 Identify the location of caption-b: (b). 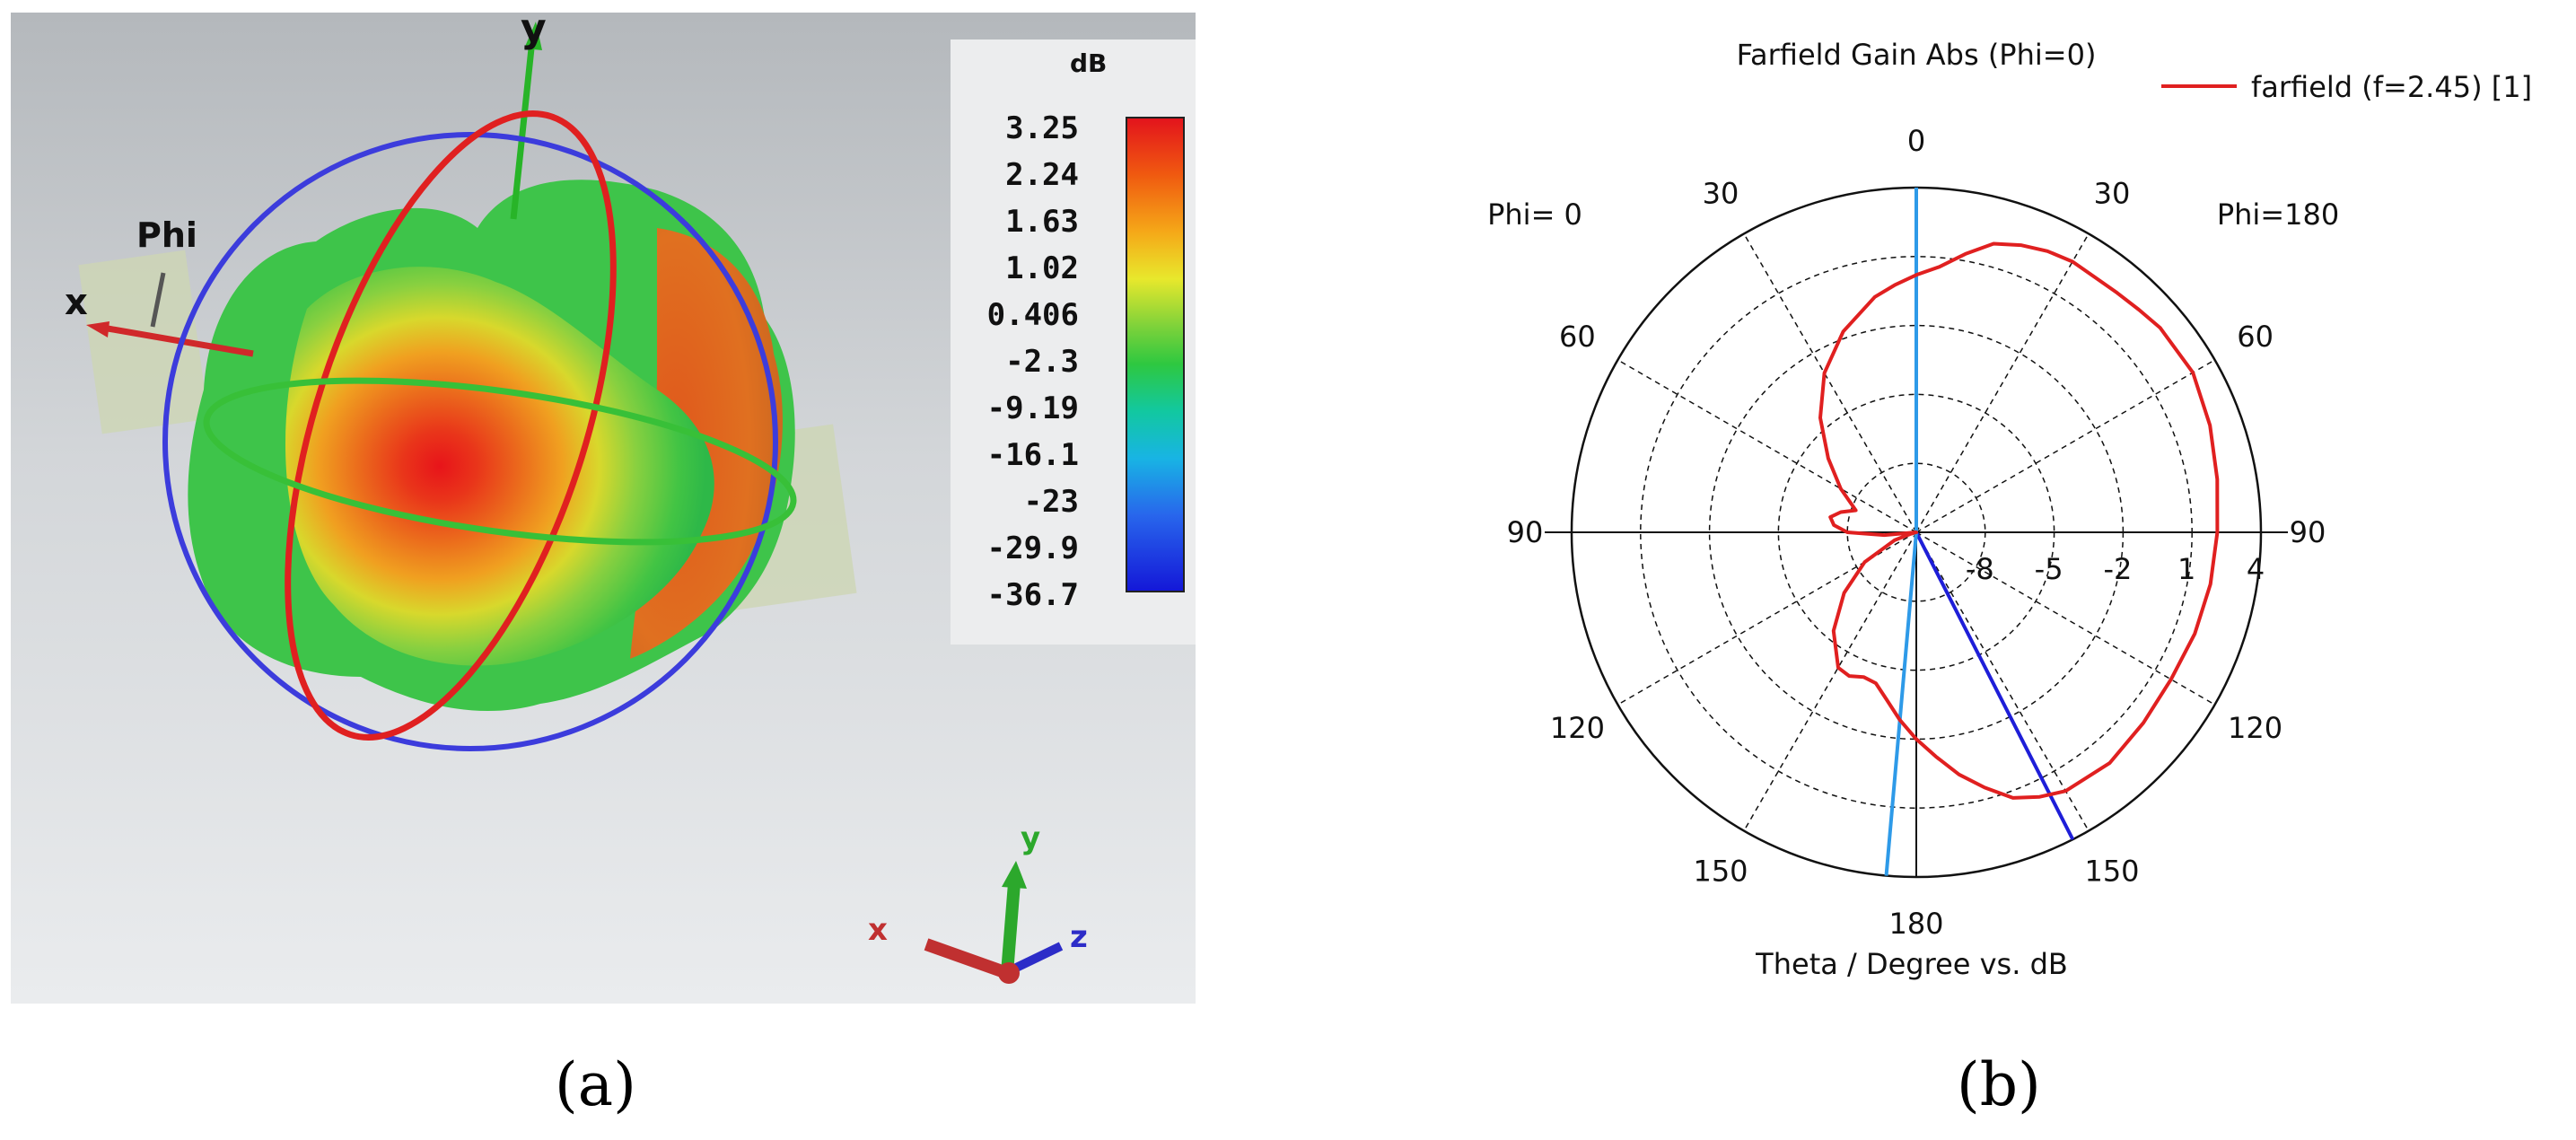
(1999, 1084).